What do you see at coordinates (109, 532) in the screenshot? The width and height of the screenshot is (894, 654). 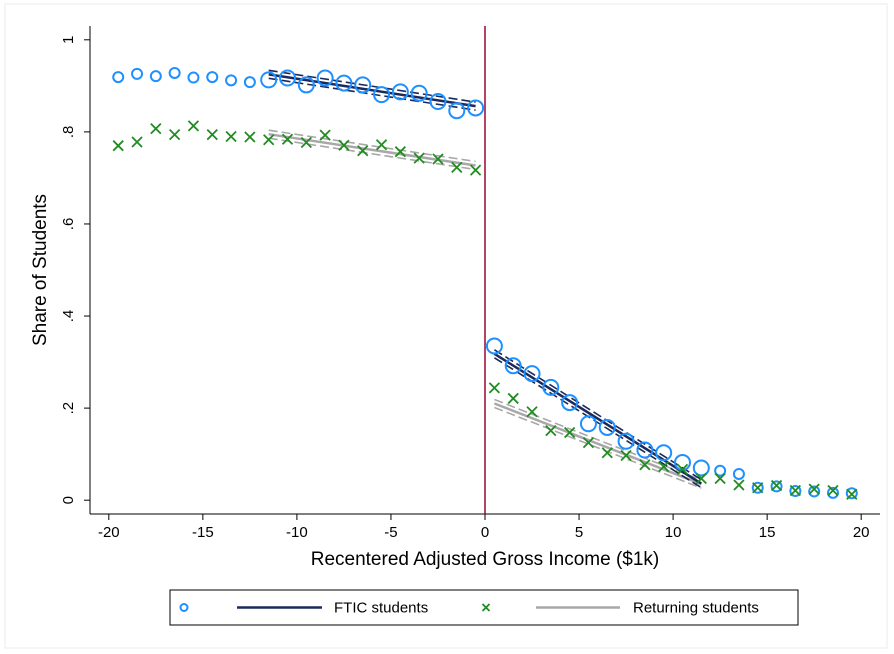 I see `x-tick-label: -20` at bounding box center [109, 532].